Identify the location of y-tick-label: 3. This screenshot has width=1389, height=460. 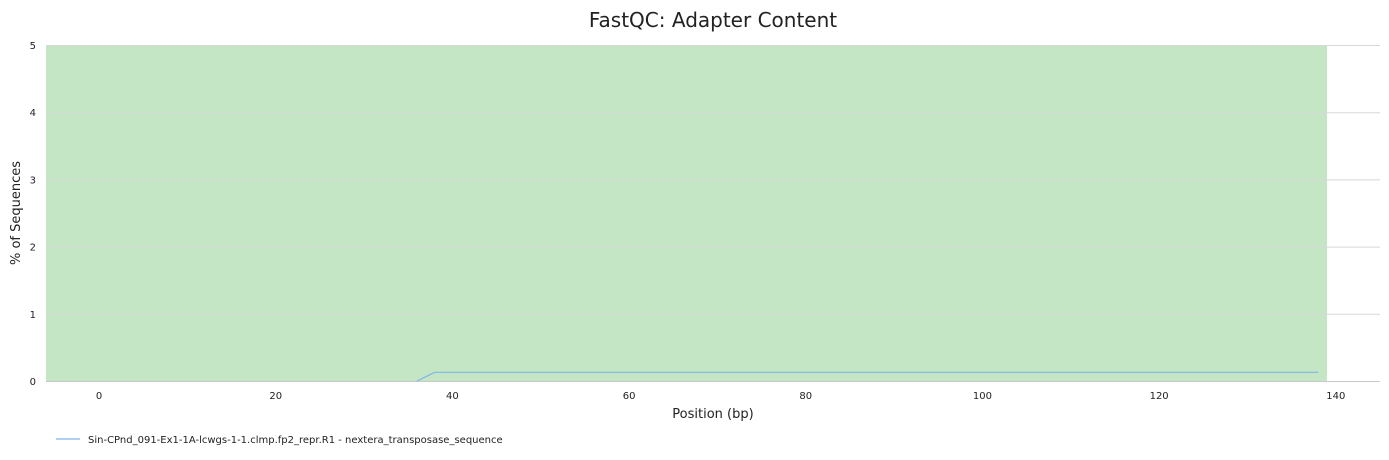
(33, 180).